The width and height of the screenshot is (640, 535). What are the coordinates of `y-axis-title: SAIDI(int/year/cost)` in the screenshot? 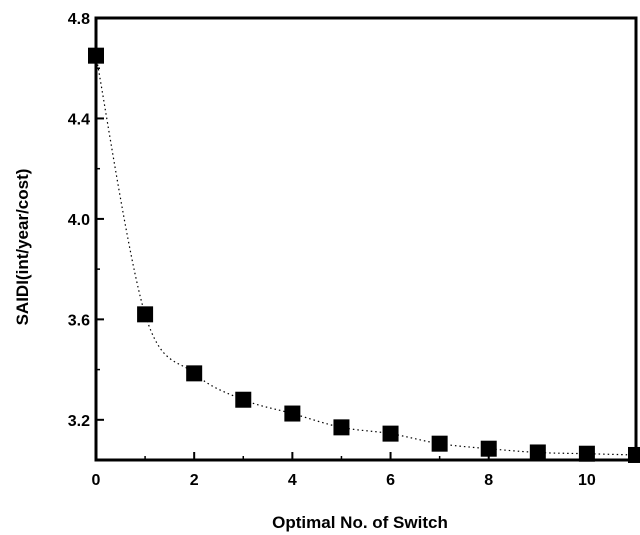 It's located at (22, 247).